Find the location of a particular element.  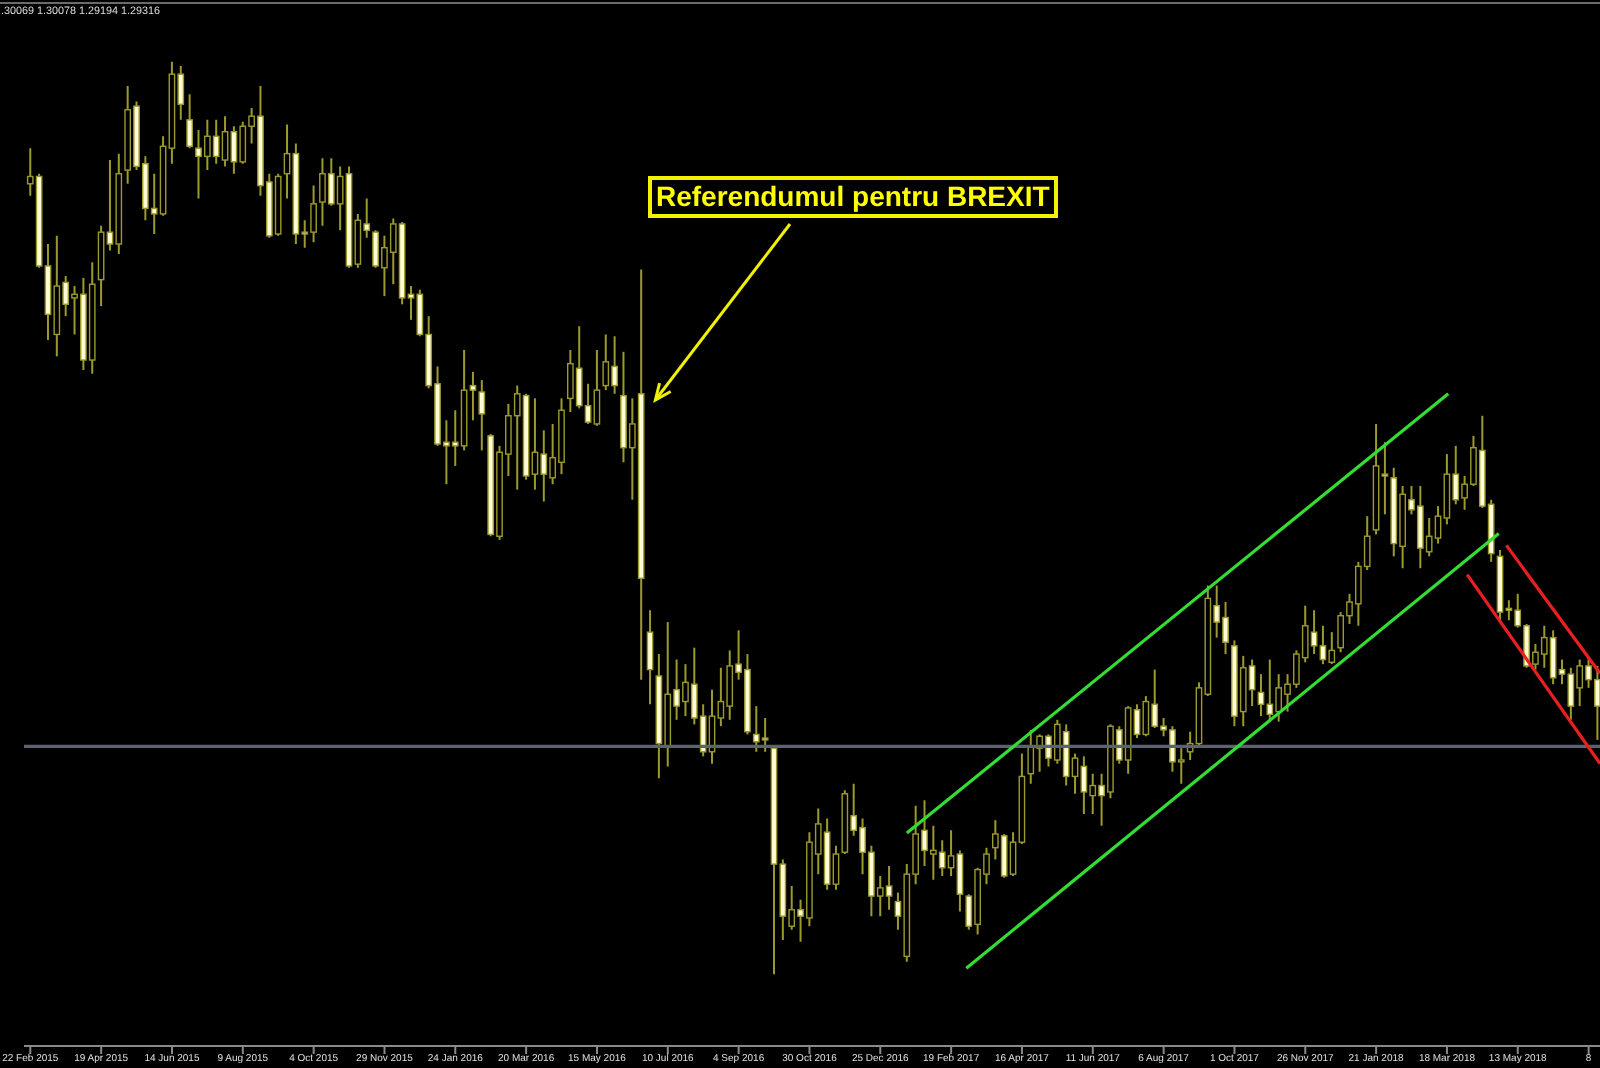

annotation: Referendumul pentru BREXIT is located at coordinates (853, 197).